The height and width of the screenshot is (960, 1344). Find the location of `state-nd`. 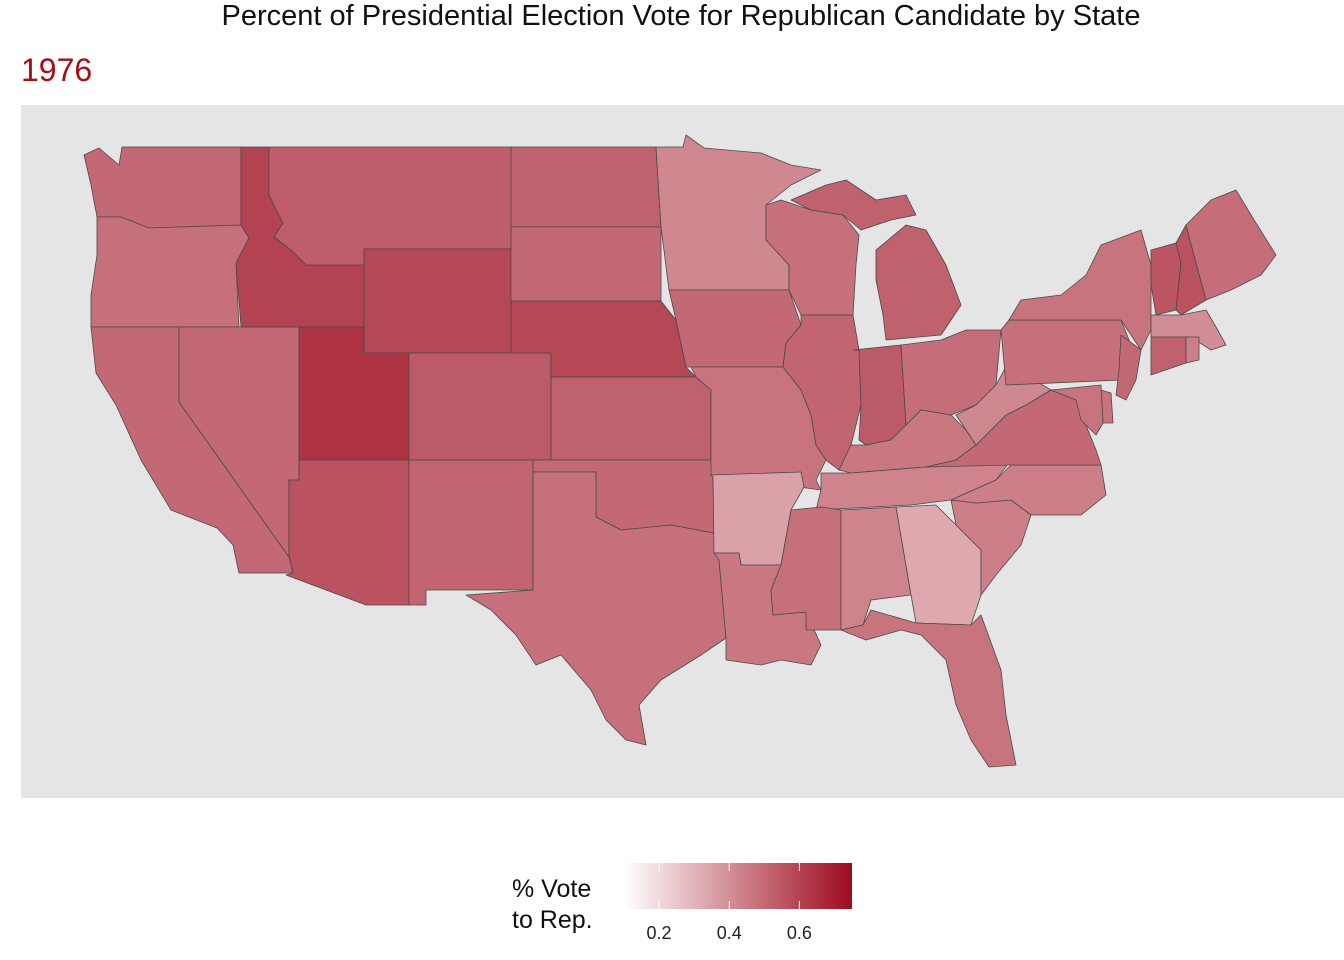

state-nd is located at coordinates (586, 187).